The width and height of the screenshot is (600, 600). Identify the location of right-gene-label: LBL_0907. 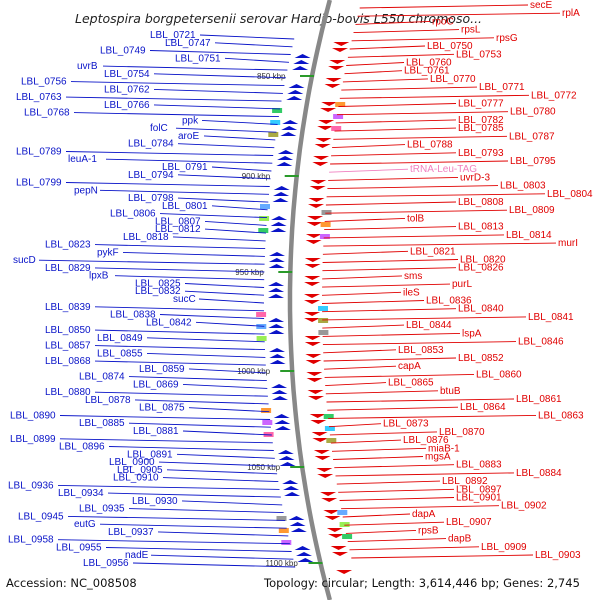
(469, 522).